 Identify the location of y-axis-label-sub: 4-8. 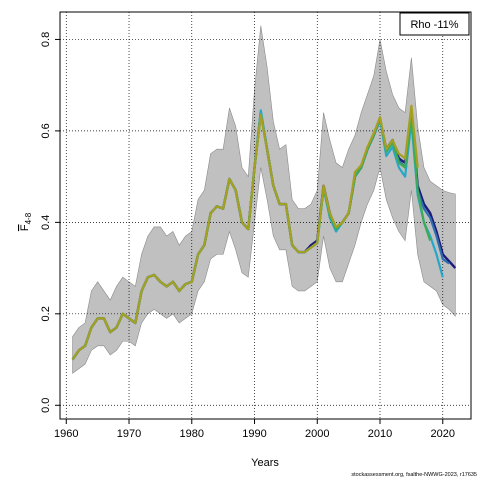
(28, 218).